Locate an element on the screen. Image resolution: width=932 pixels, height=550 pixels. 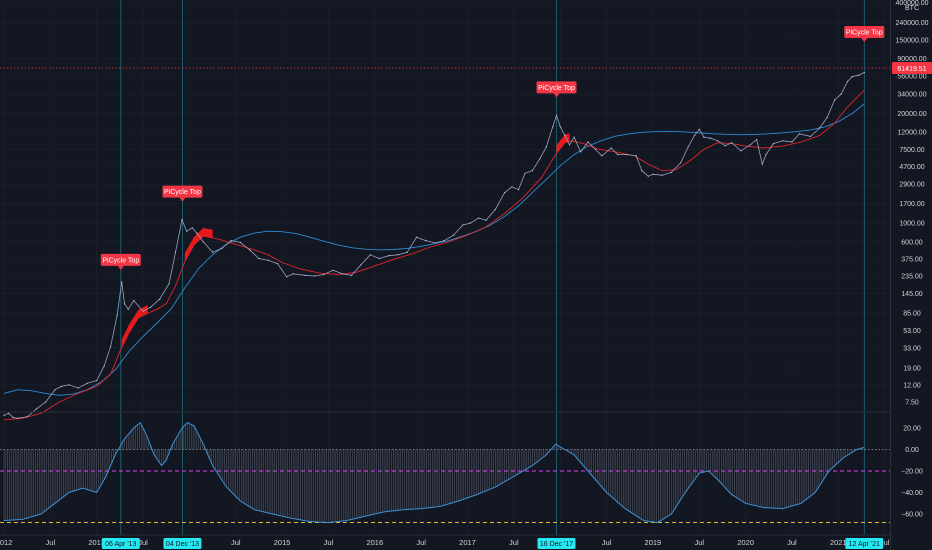
price-tick-label: 12.00 is located at coordinates (912, 385).